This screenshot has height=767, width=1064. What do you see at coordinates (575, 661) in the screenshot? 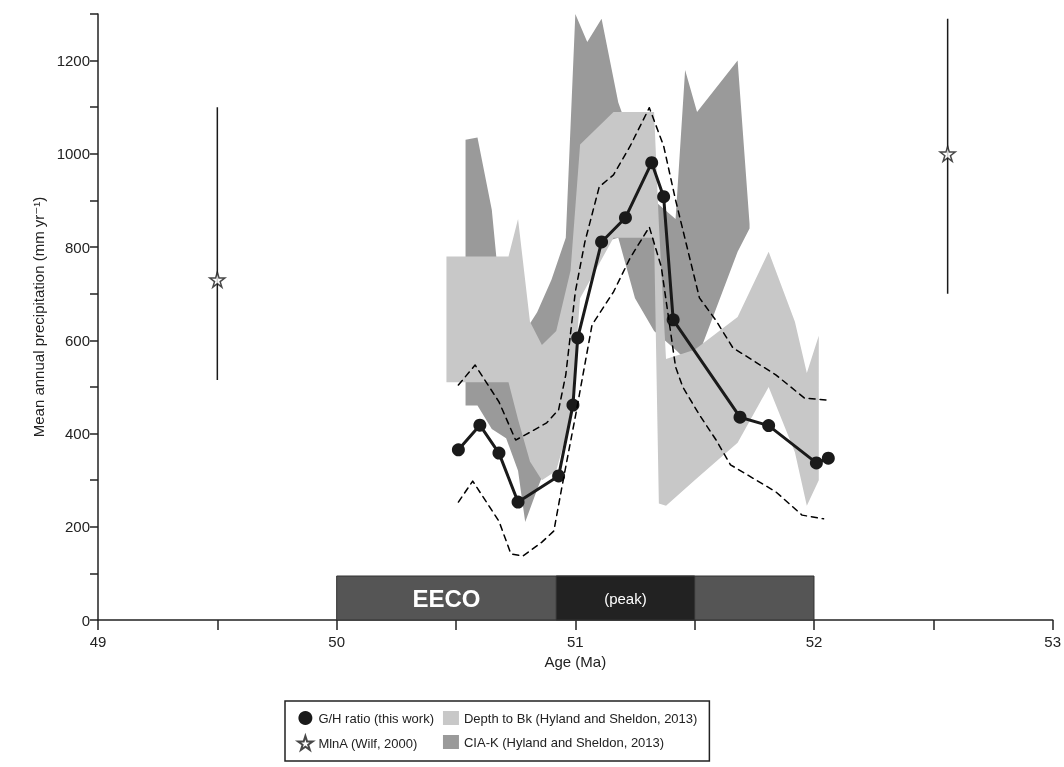
I see `x-axis-title: Age (Ma)` at bounding box center [575, 661].